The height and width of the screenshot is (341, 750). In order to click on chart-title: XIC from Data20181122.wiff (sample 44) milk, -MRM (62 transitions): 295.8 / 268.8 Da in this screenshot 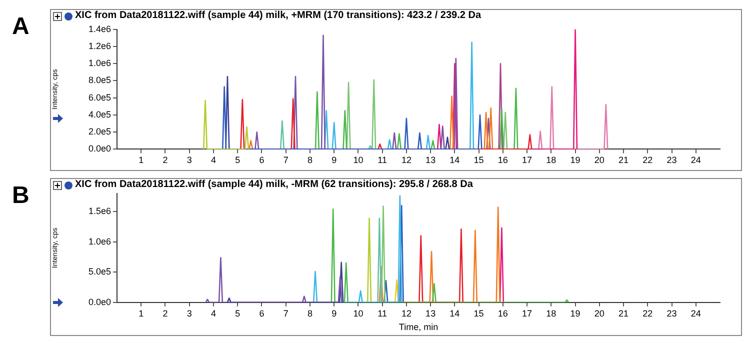, I will do `click(274, 184)`.